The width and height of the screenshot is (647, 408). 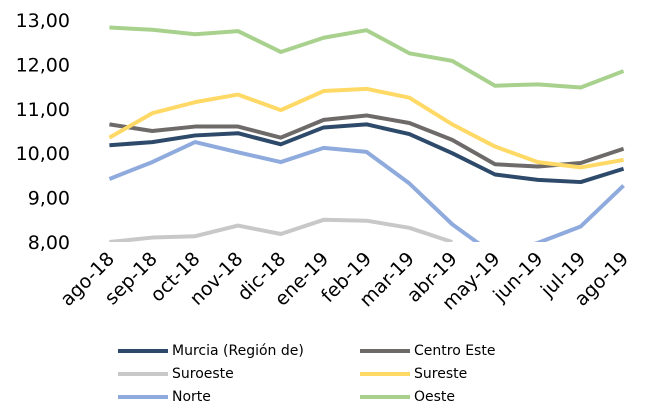 What do you see at coordinates (43, 154) in the screenshot?
I see `y-tick-label: 10,00` at bounding box center [43, 154].